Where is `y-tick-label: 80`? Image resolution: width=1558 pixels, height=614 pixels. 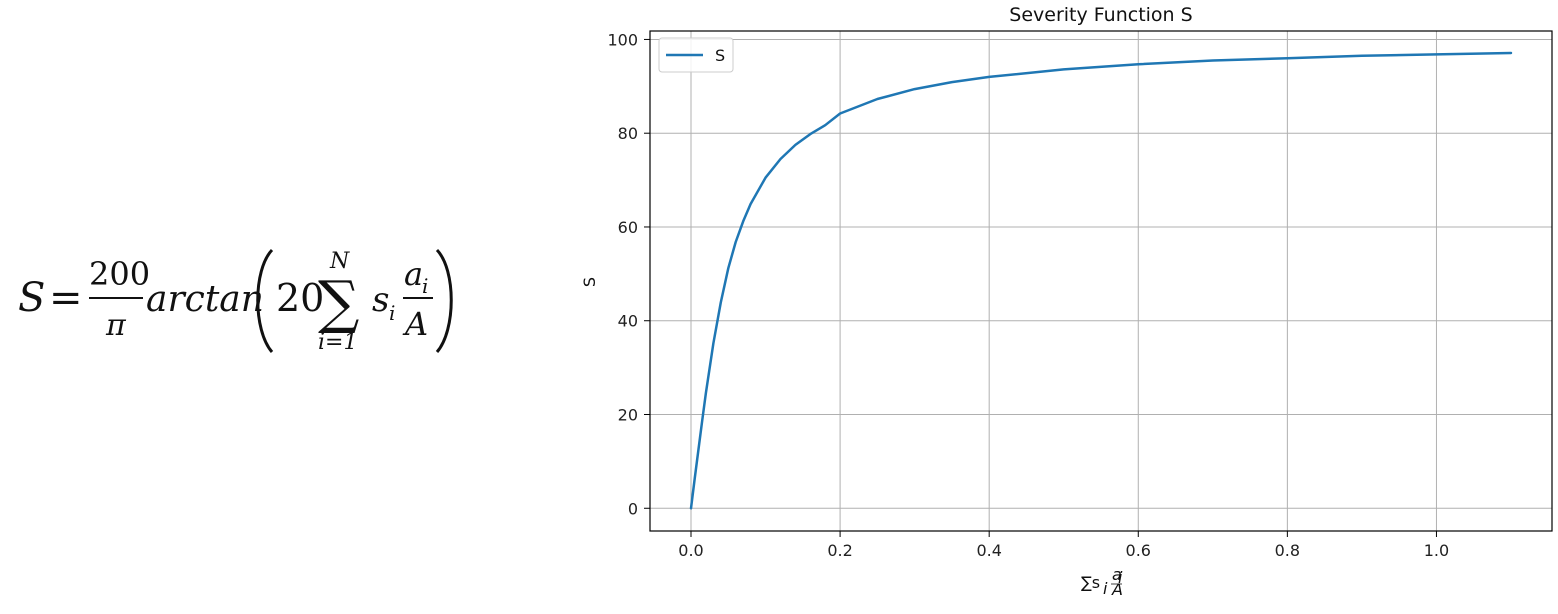 y-tick-label: 80 is located at coordinates (628, 133).